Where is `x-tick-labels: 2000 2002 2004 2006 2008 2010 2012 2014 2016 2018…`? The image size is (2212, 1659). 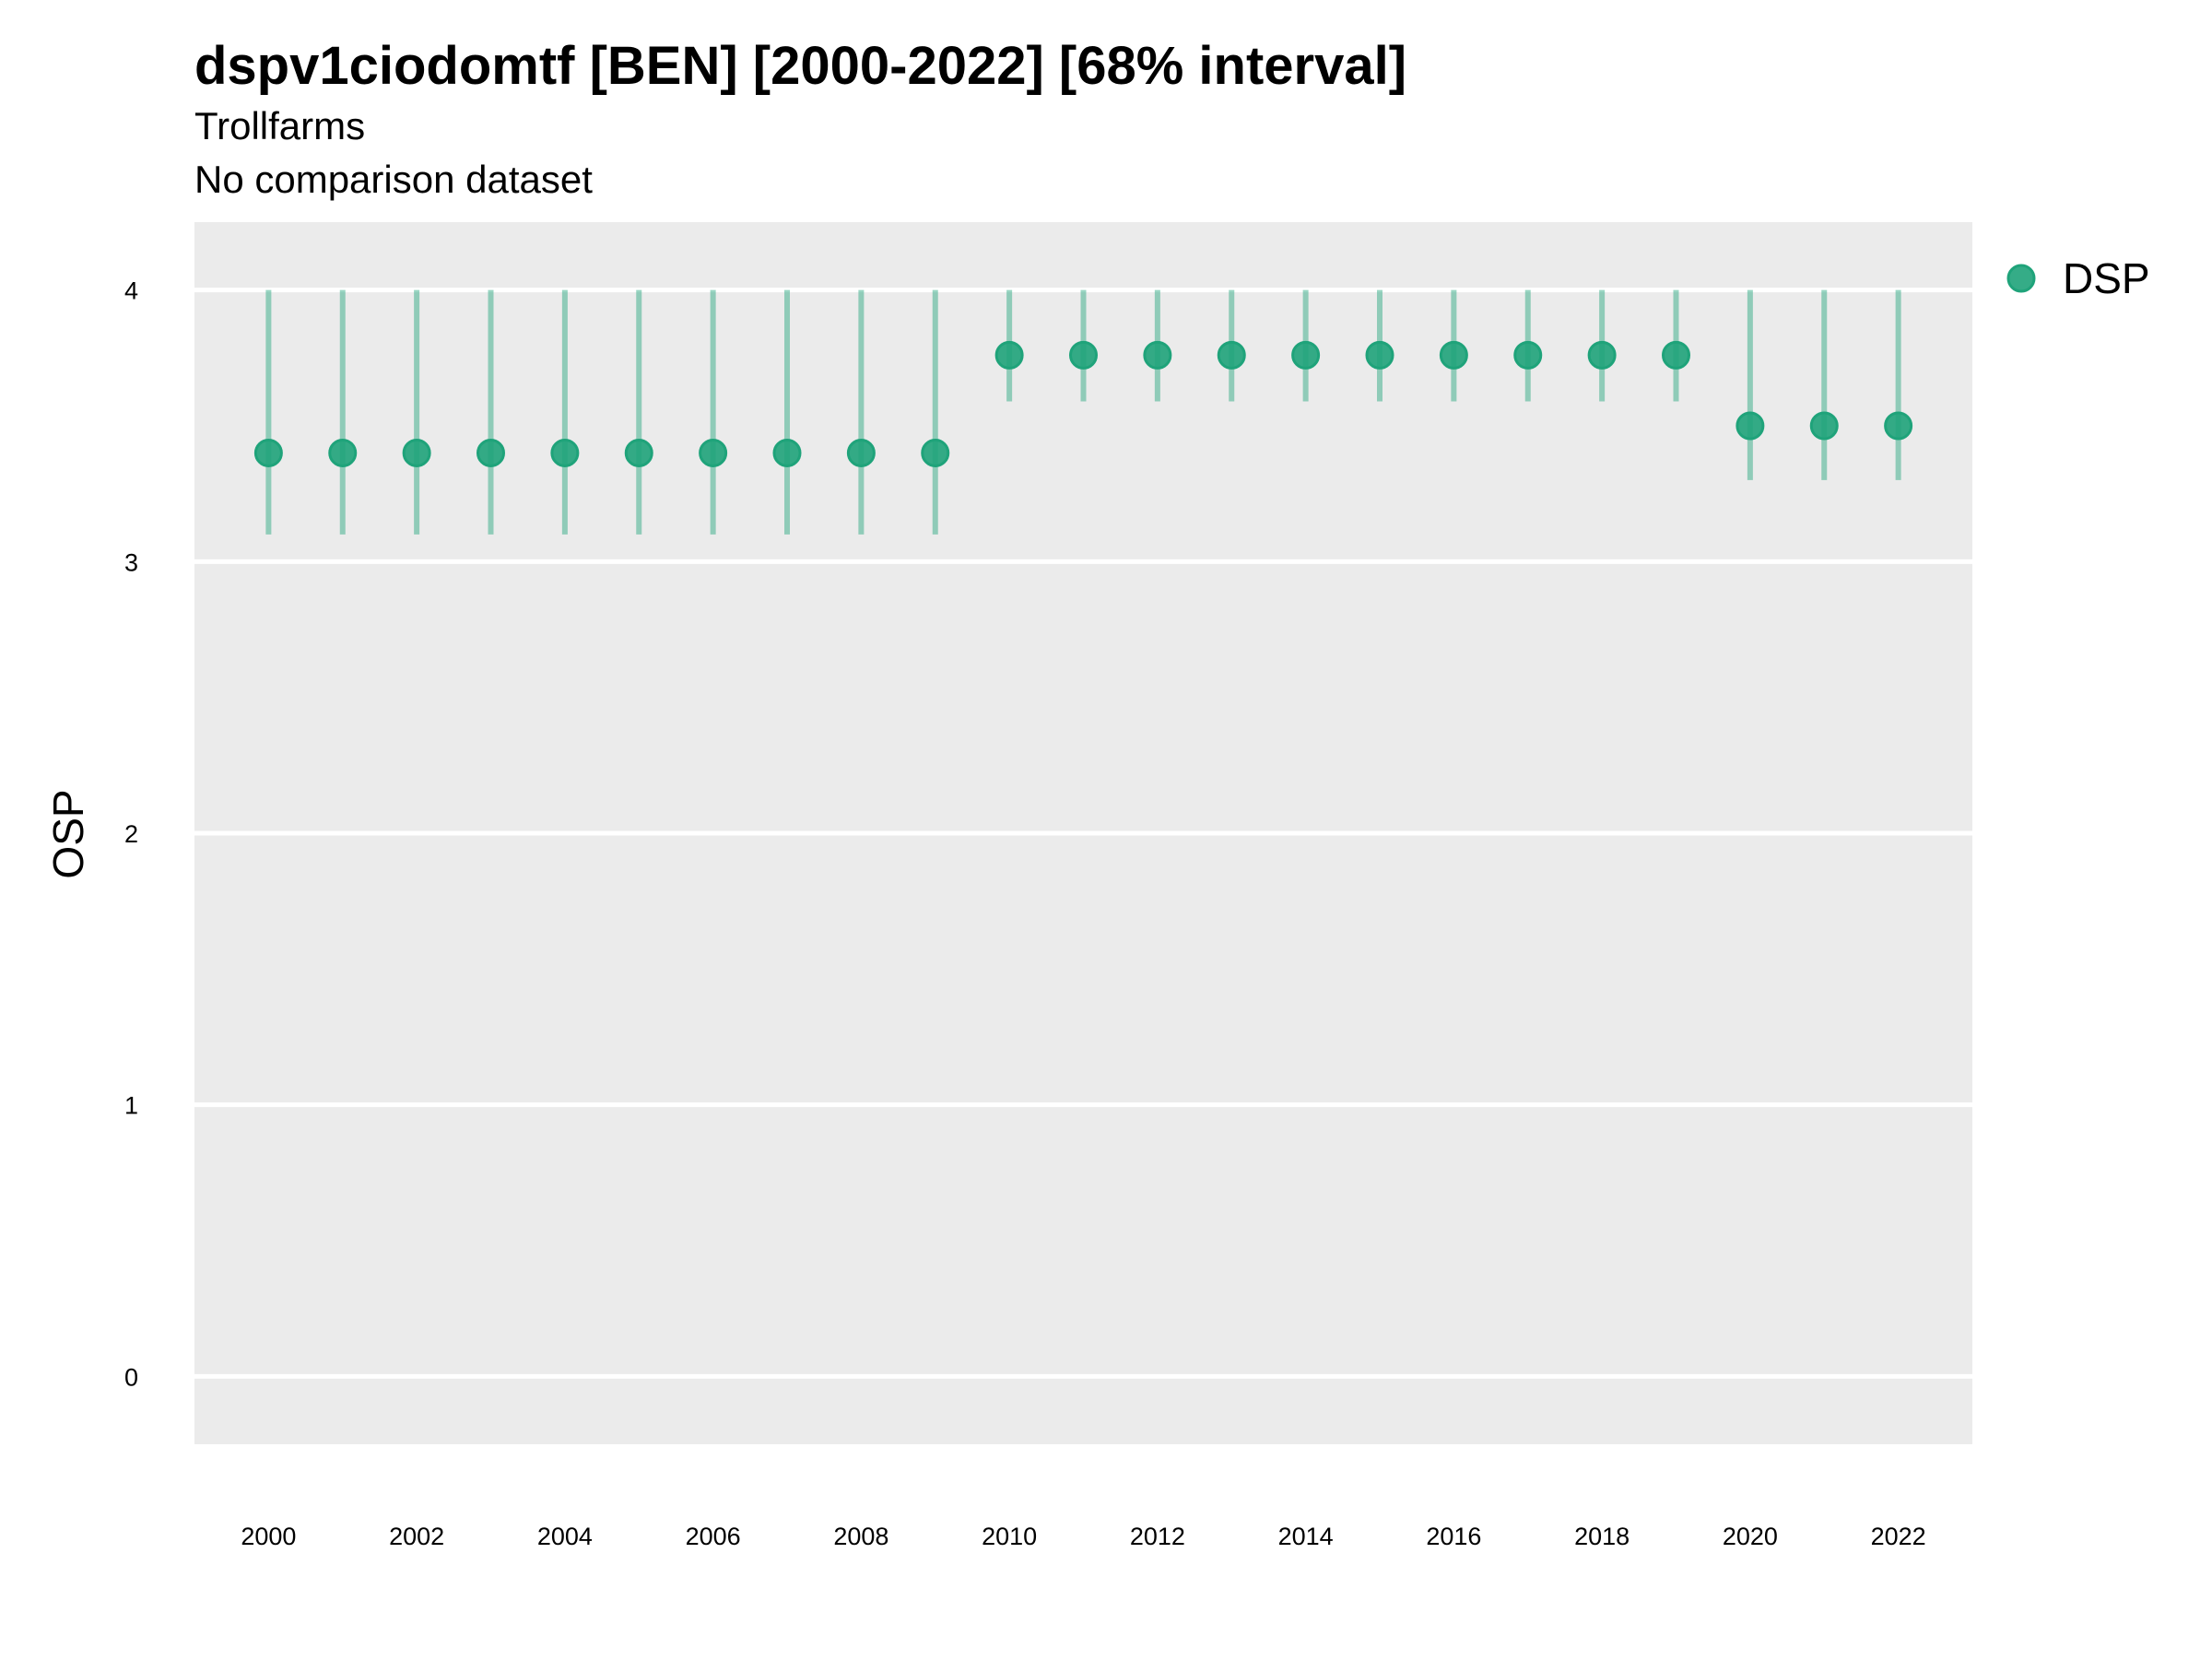 x-tick-labels: 2000 2002 2004 2006 2008 2010 2012 2014 2016 2018… is located at coordinates (1083, 1536).